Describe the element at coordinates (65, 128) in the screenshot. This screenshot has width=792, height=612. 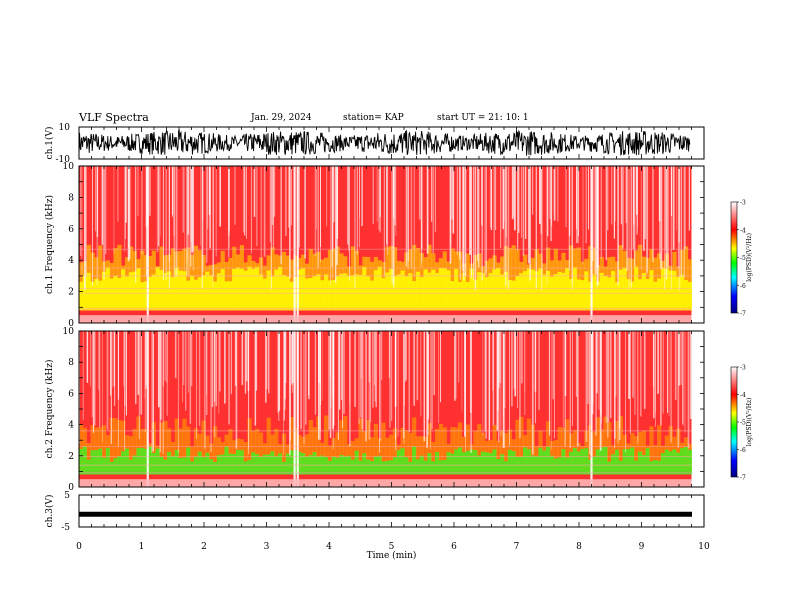
I see `y-tick-label: 10` at that location.